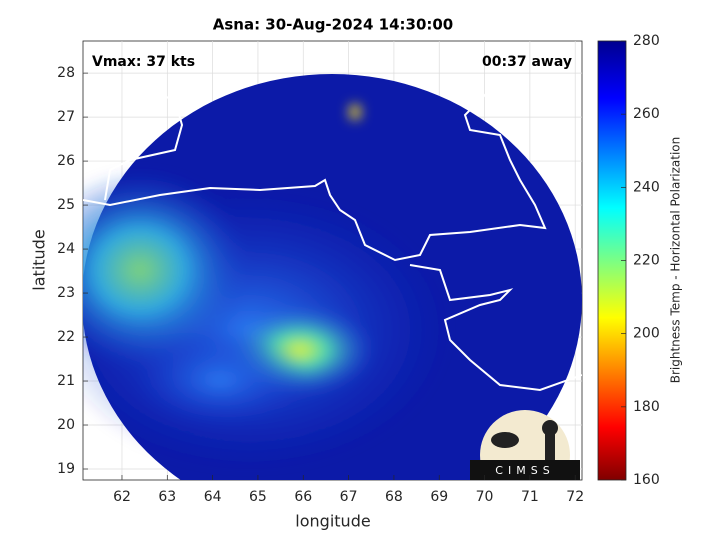 The image size is (720, 544). I want to click on colorbar-tick-label: 200, so click(646, 334).